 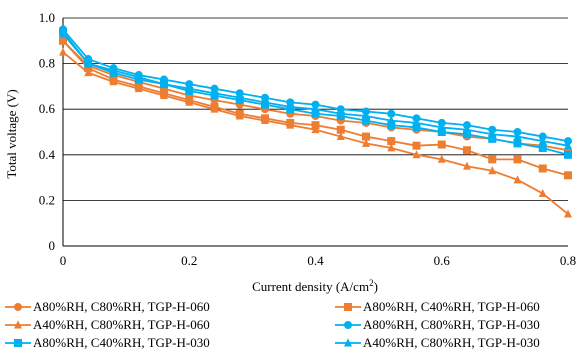 I want to click on legend-item-2: A40%RH, C80%RH, TGP-H-060, so click(x=107, y=324).